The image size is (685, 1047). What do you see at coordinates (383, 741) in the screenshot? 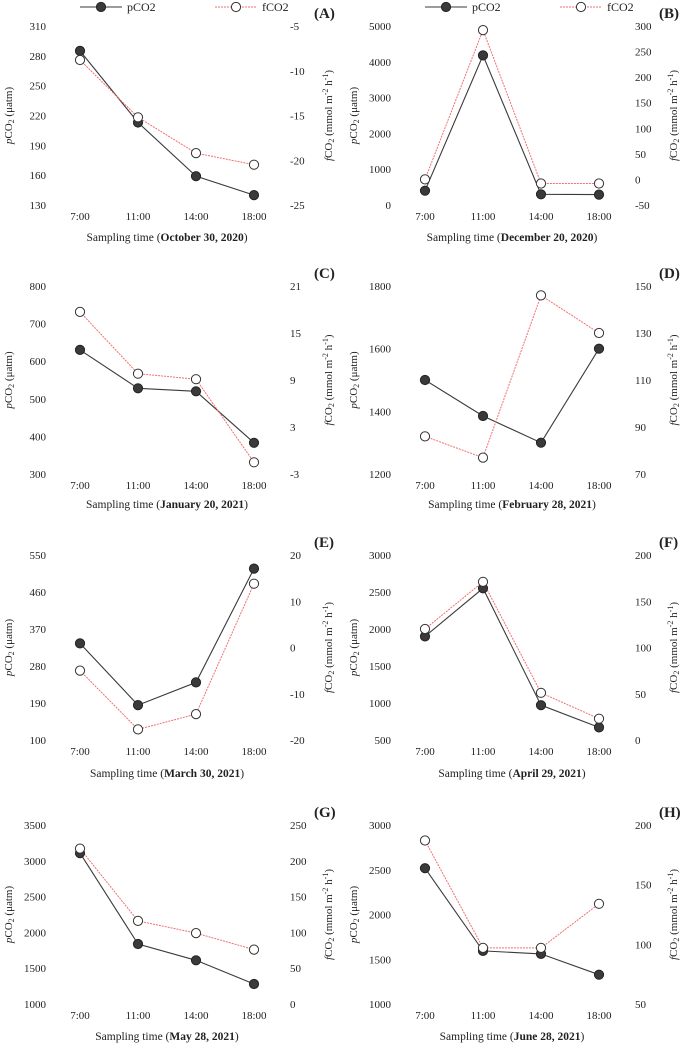
I see `y-left-tick-label: 500` at bounding box center [383, 741].